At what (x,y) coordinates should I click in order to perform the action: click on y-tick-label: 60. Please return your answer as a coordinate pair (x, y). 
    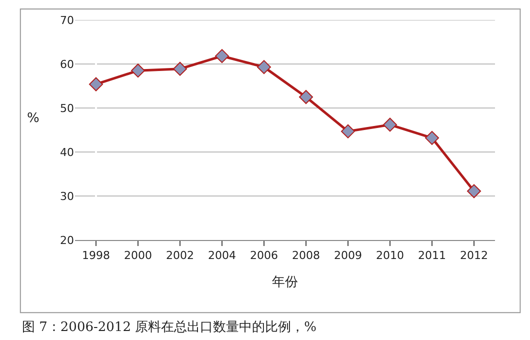
    Looking at the image, I should click on (67, 64).